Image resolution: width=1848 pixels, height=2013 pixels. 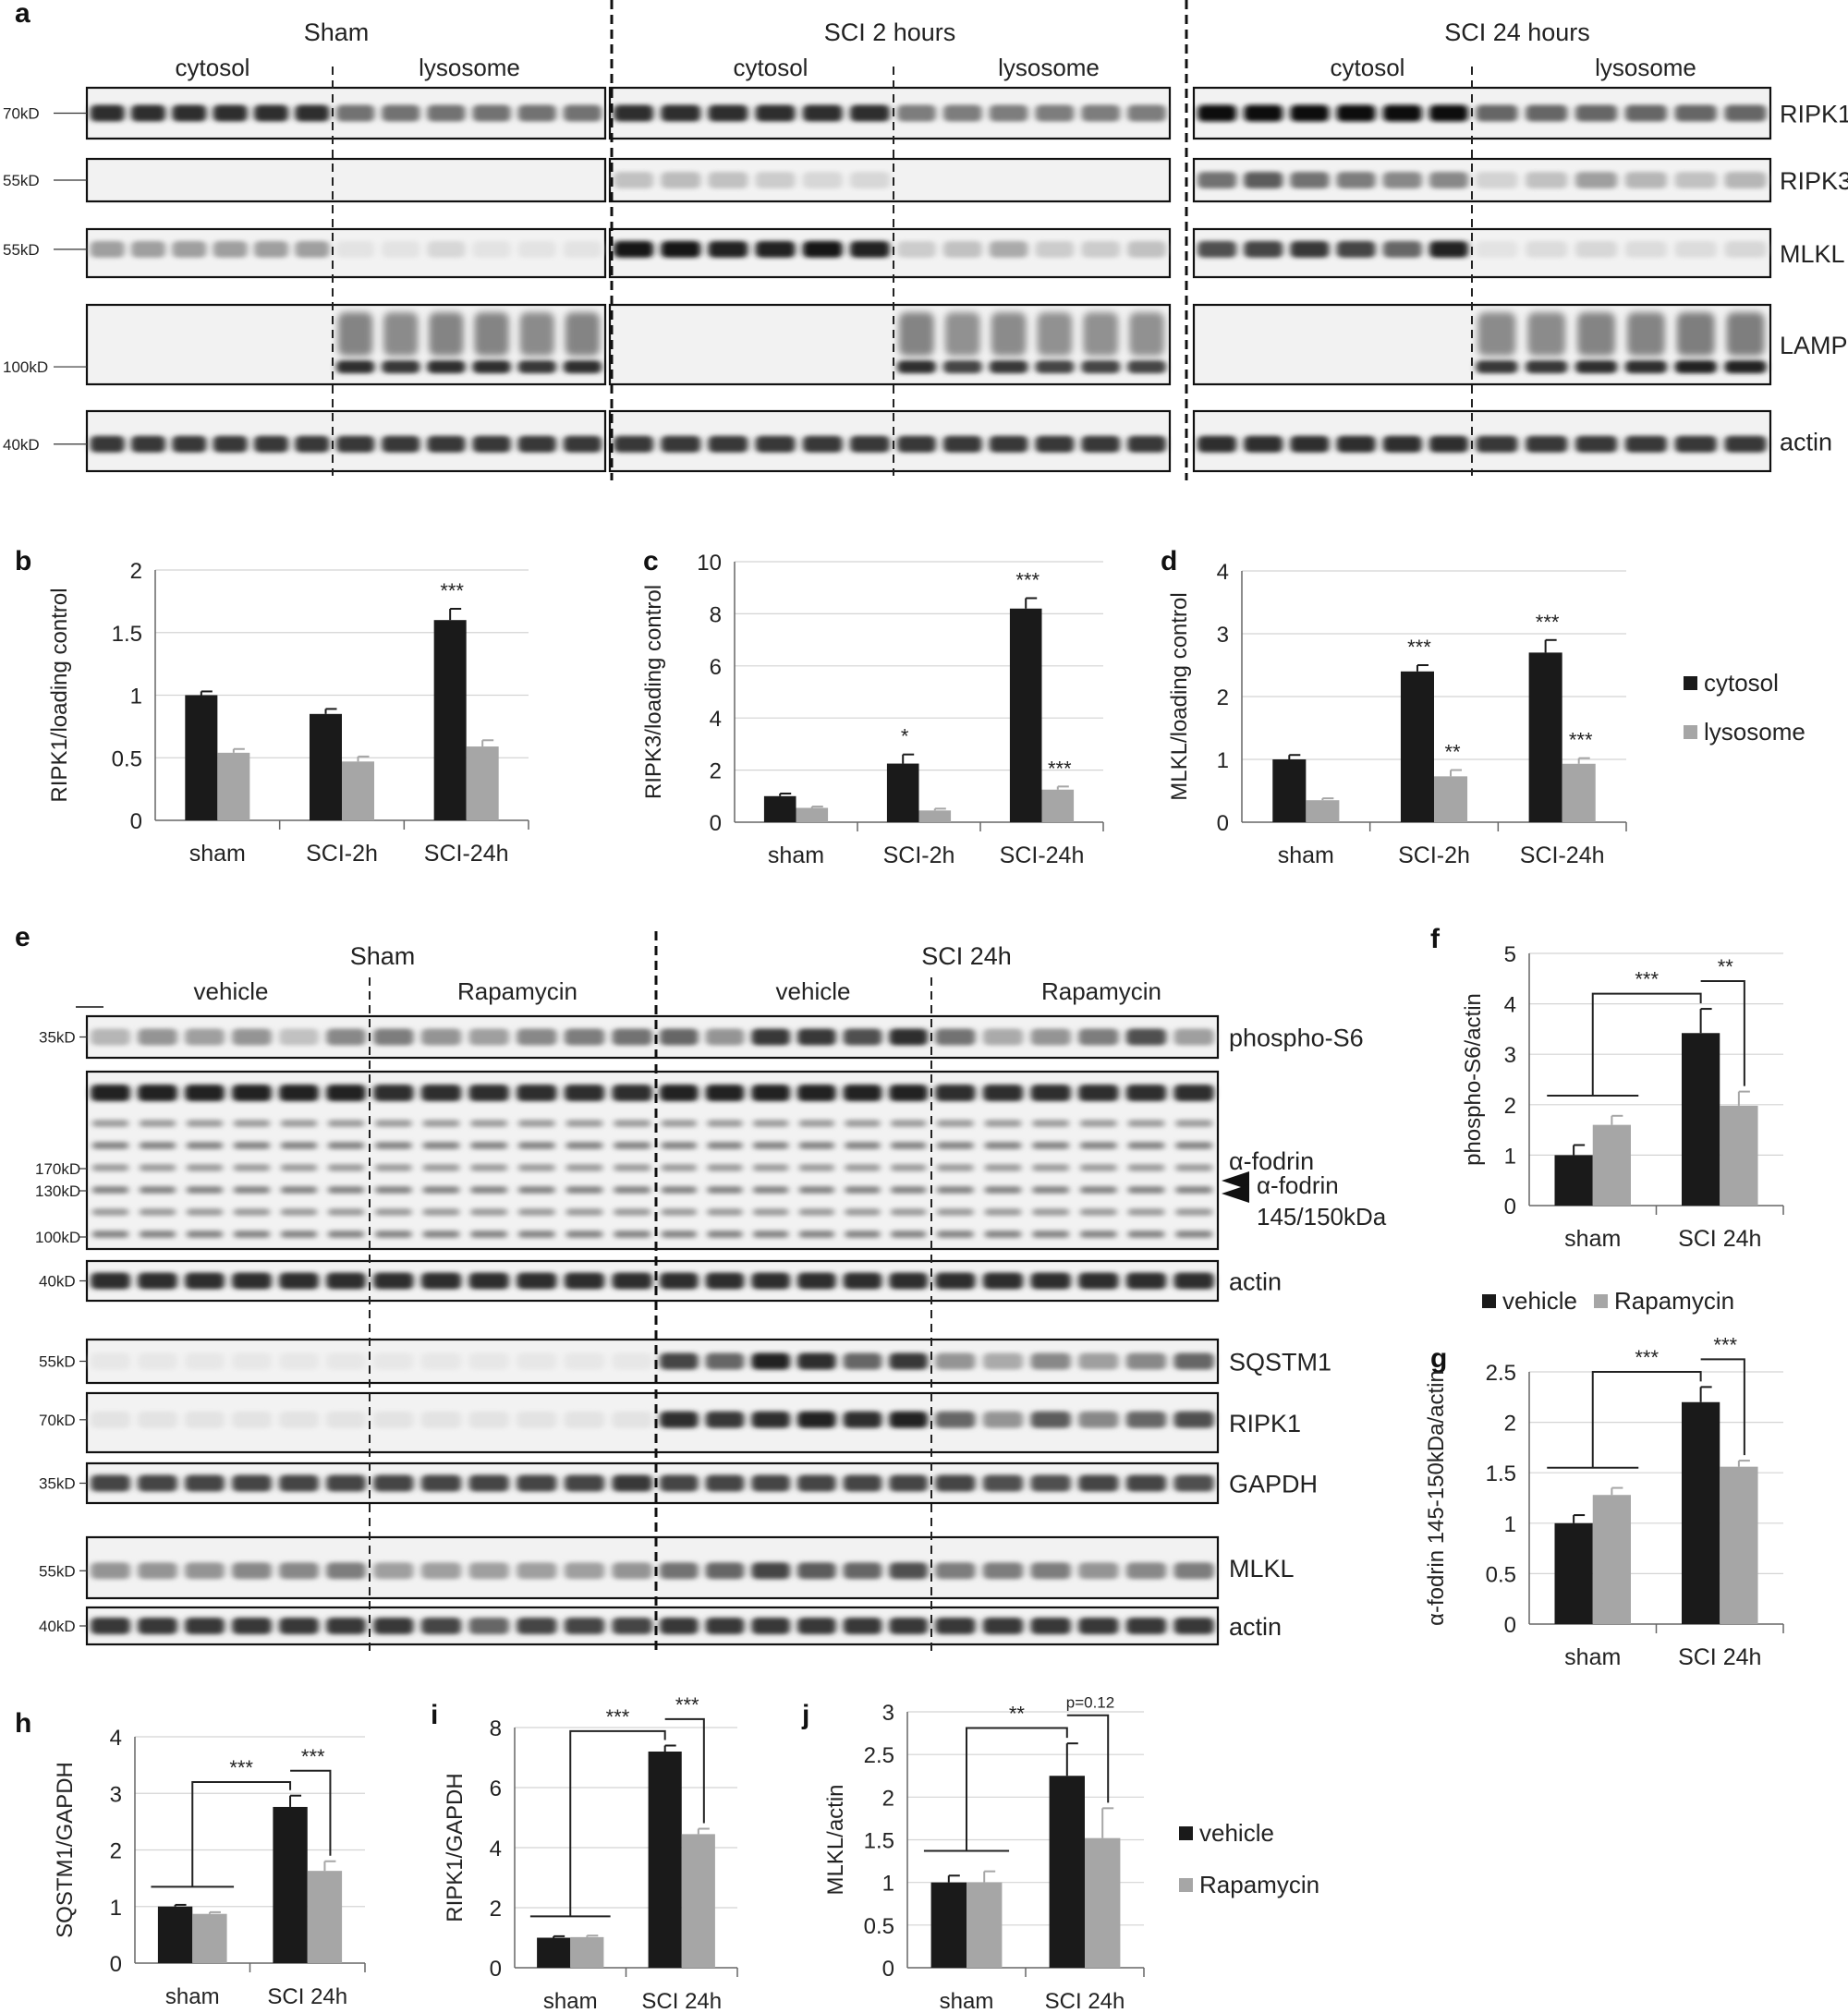 What do you see at coordinates (66, 1850) in the screenshot?
I see `y-axis-title: SQSTM1/GAPDH` at bounding box center [66, 1850].